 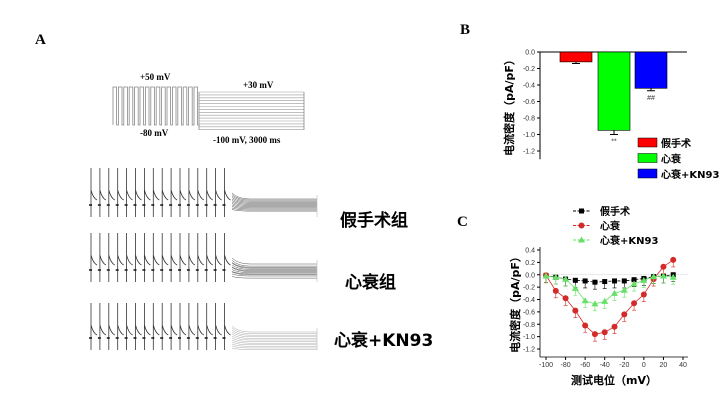 I want to click on b-y-tick-label: 0.0, so click(x=530, y=53).